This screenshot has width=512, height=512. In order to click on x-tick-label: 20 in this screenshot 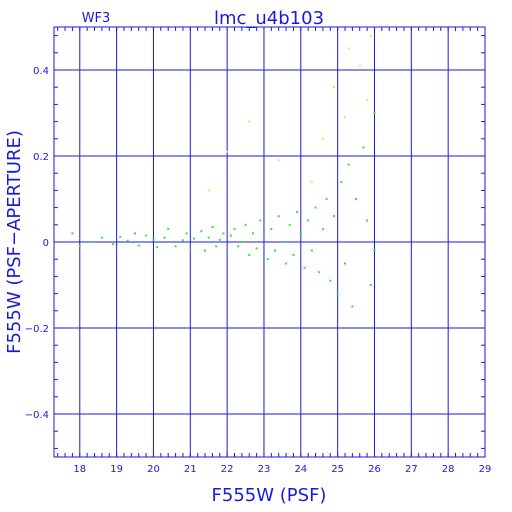, I will do `click(153, 469)`.